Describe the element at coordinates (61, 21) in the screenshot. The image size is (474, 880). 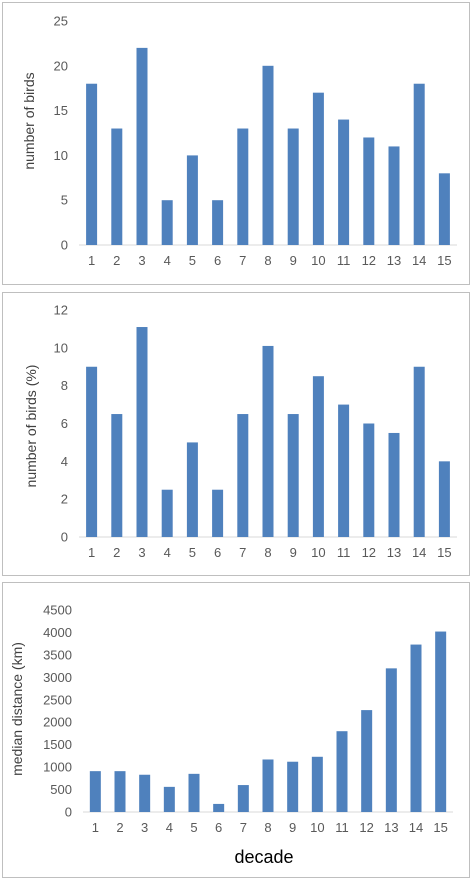
I see `y-tick-label: 25` at that location.